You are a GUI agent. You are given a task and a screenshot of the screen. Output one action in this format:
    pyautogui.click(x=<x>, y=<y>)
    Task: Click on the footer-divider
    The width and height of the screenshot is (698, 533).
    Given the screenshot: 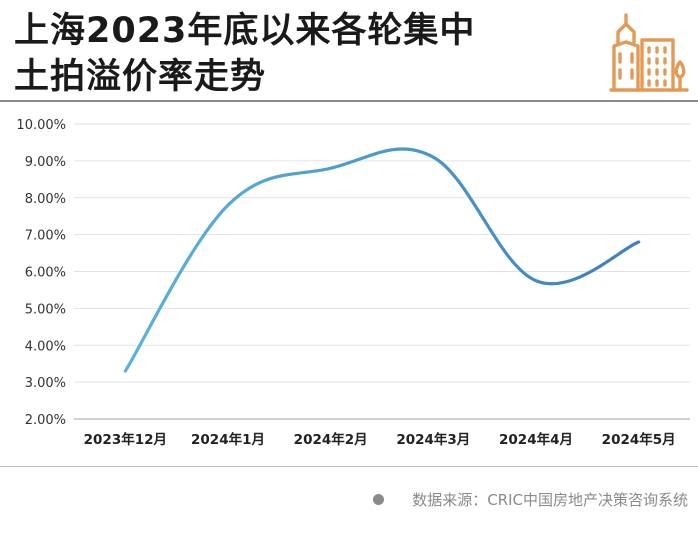 What is the action you would take?
    pyautogui.click(x=349, y=466)
    